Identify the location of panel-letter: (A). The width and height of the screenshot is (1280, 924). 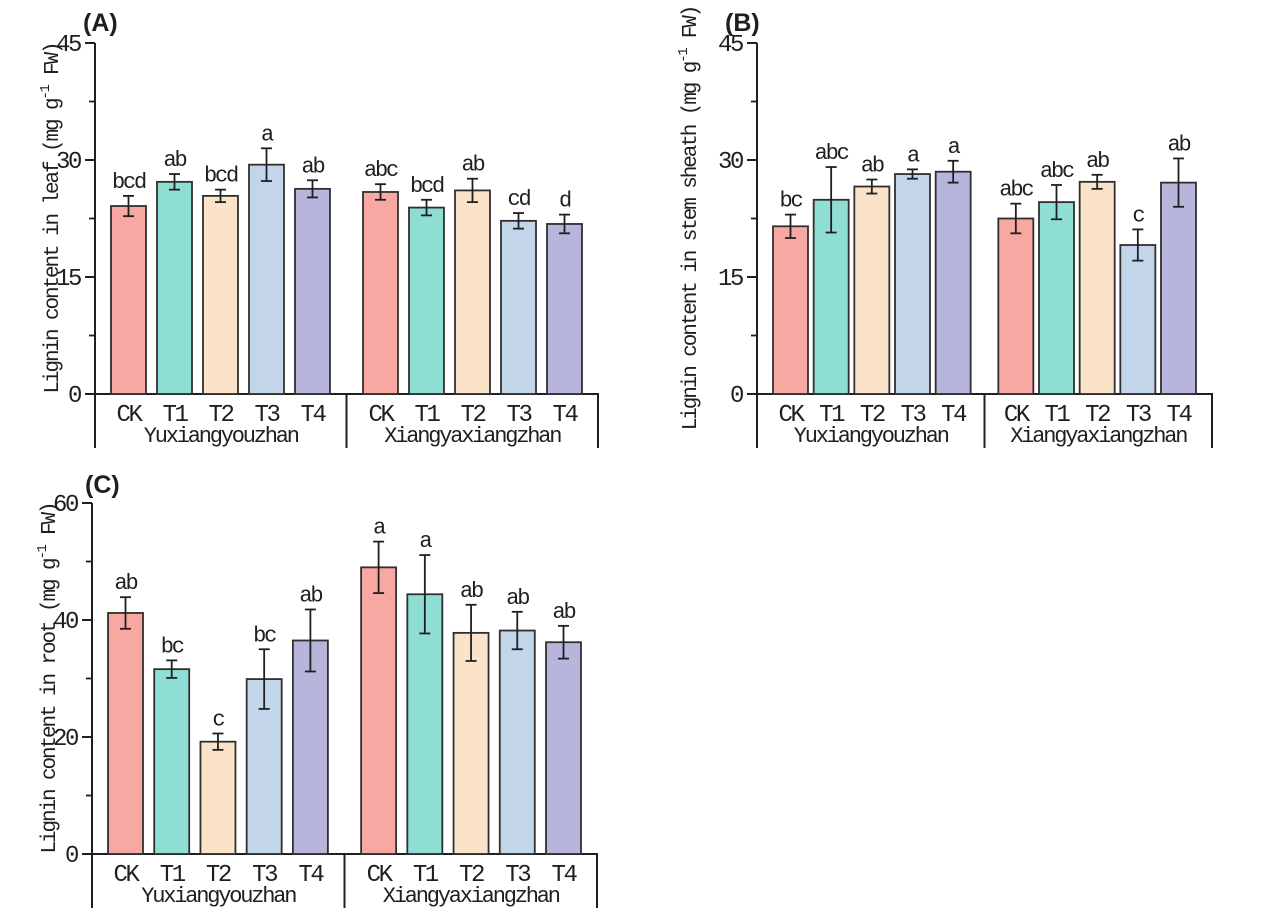
(100, 23).